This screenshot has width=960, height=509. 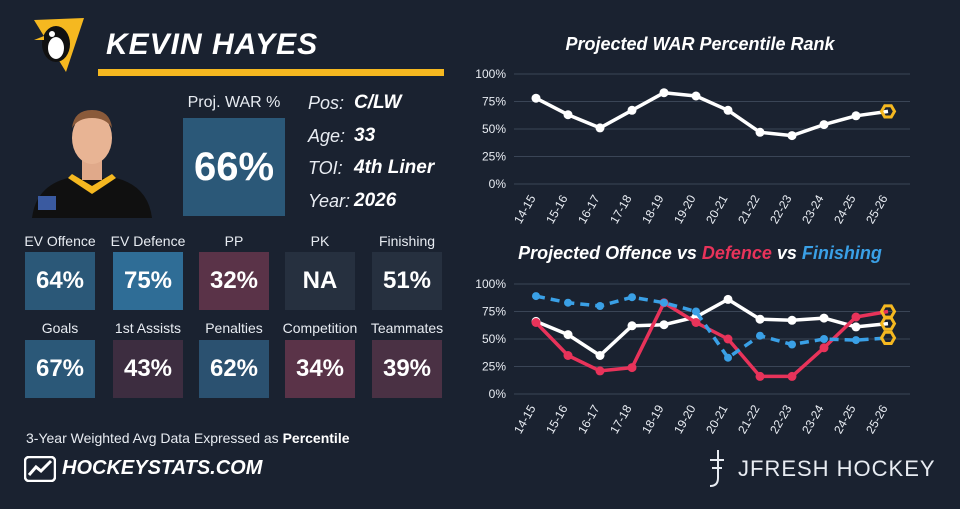 What do you see at coordinates (320, 328) in the screenshot?
I see `stat-label-competition: Competition` at bounding box center [320, 328].